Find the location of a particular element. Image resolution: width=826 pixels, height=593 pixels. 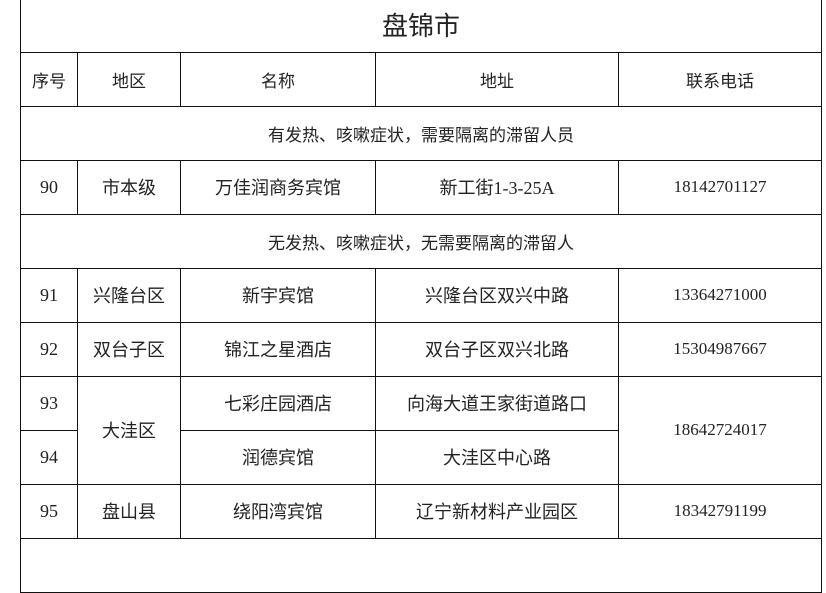

cell-address: 双台子区双兴北路 is located at coordinates (497, 349).